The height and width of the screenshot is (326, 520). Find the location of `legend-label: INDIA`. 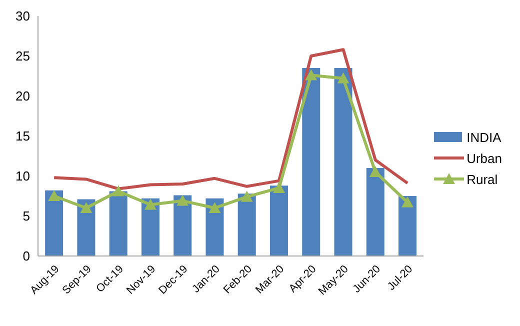

legend-label: INDIA is located at coordinates (484, 137).